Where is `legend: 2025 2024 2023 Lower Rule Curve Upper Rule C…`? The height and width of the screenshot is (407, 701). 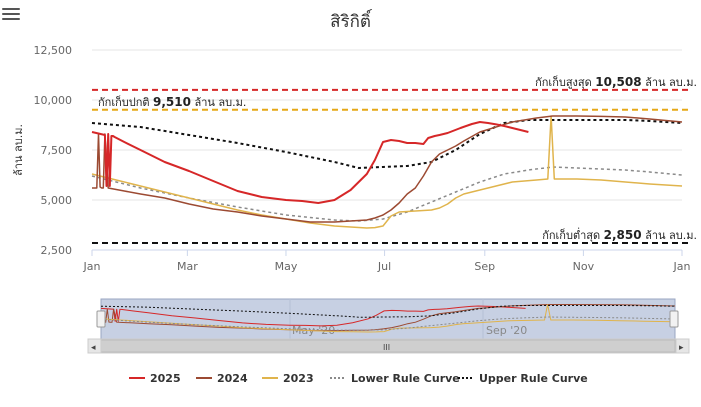 legend: 2025 2024 2023 Lower Rule Curve Upper Rule C… is located at coordinates (358, 378).